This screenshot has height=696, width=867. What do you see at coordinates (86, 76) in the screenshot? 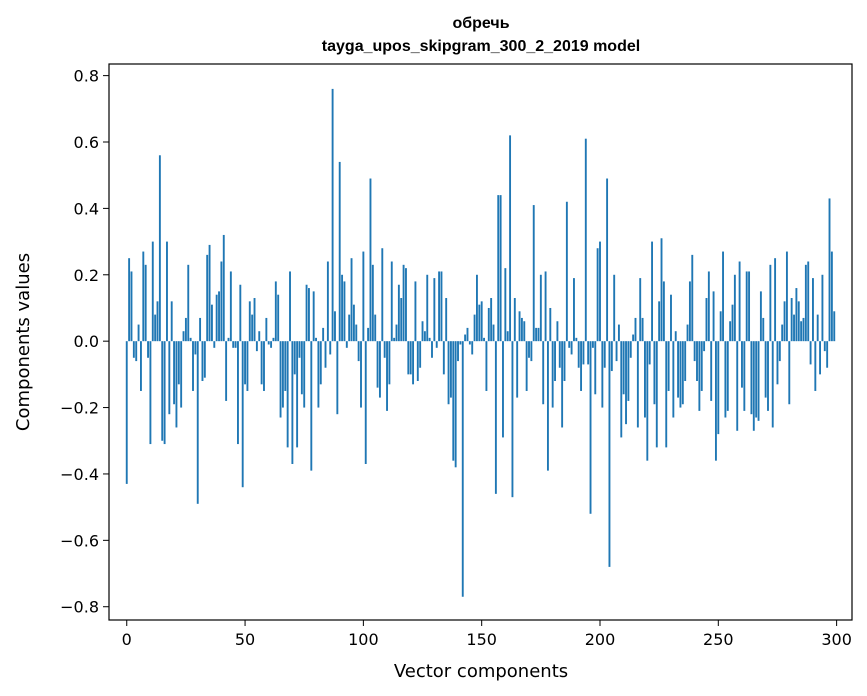
I see `y-tick-label: 0.8` at bounding box center [86, 76].